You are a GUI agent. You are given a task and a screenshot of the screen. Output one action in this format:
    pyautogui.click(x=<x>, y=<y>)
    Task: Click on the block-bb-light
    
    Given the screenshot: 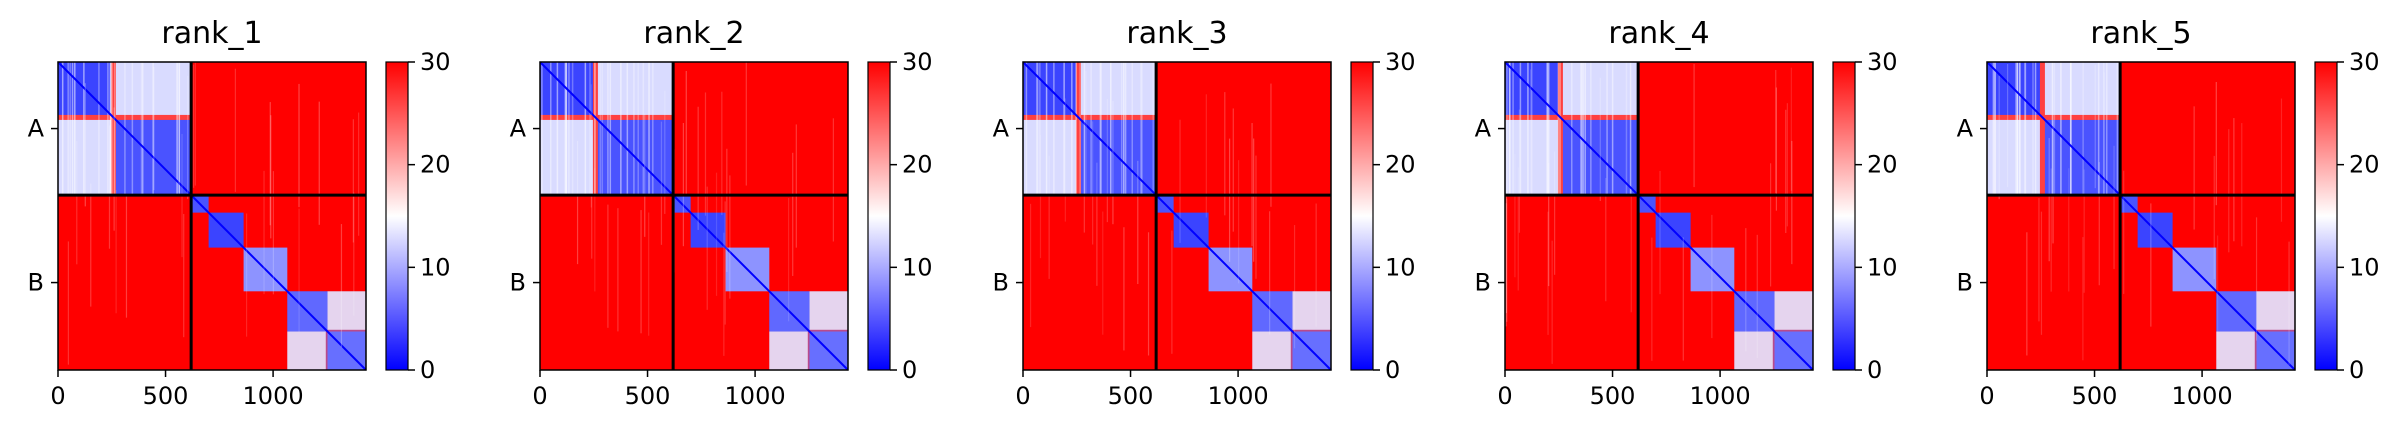 What is the action you would take?
    pyautogui.click(x=346, y=310)
    